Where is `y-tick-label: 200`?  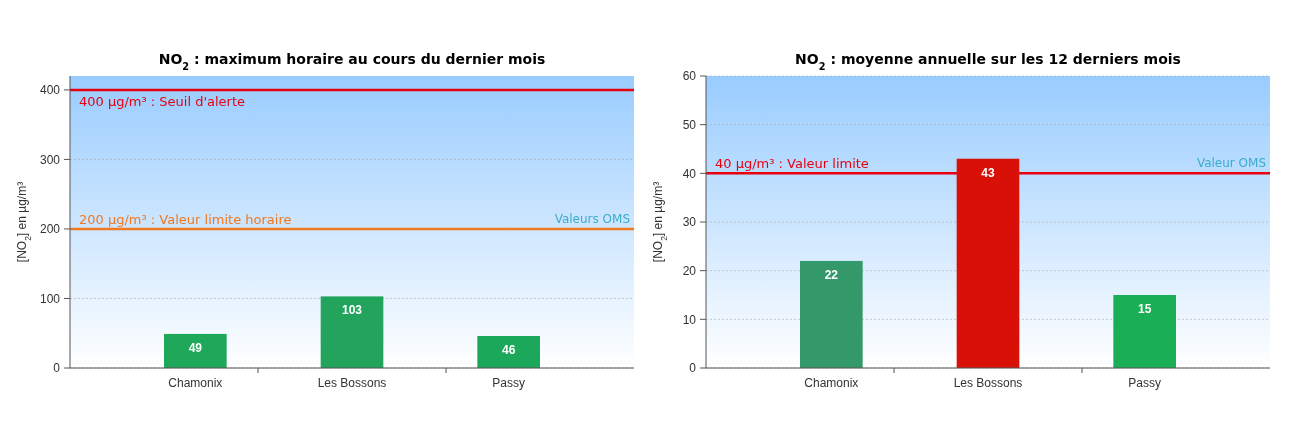 y-tick-label: 200 is located at coordinates (50, 229).